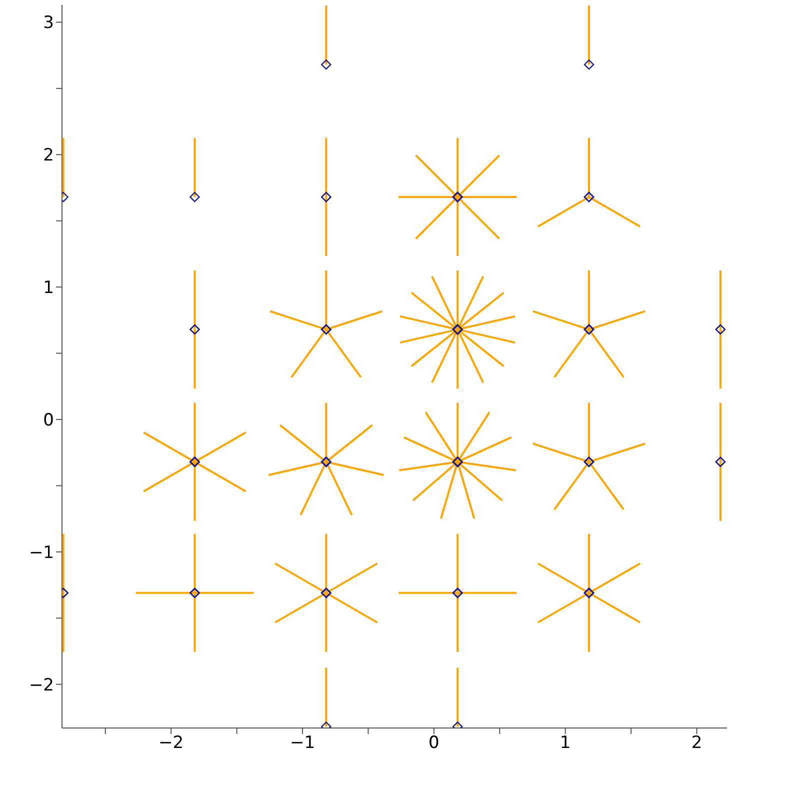 The height and width of the screenshot is (792, 789). I want to click on x-tick-label: 2, so click(696, 743).